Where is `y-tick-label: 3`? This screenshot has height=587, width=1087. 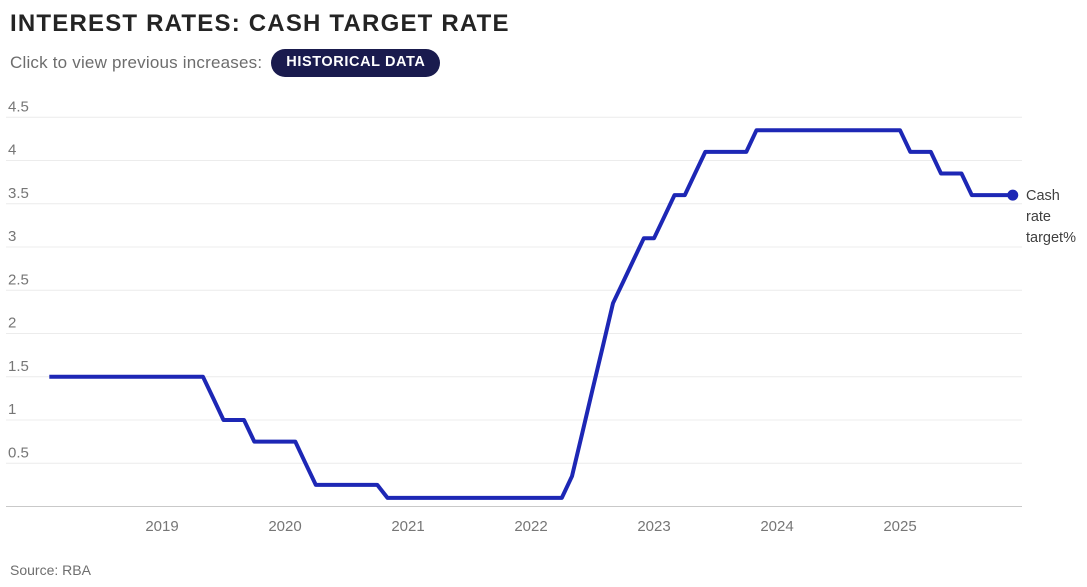 y-tick-label: 3 is located at coordinates (12, 236).